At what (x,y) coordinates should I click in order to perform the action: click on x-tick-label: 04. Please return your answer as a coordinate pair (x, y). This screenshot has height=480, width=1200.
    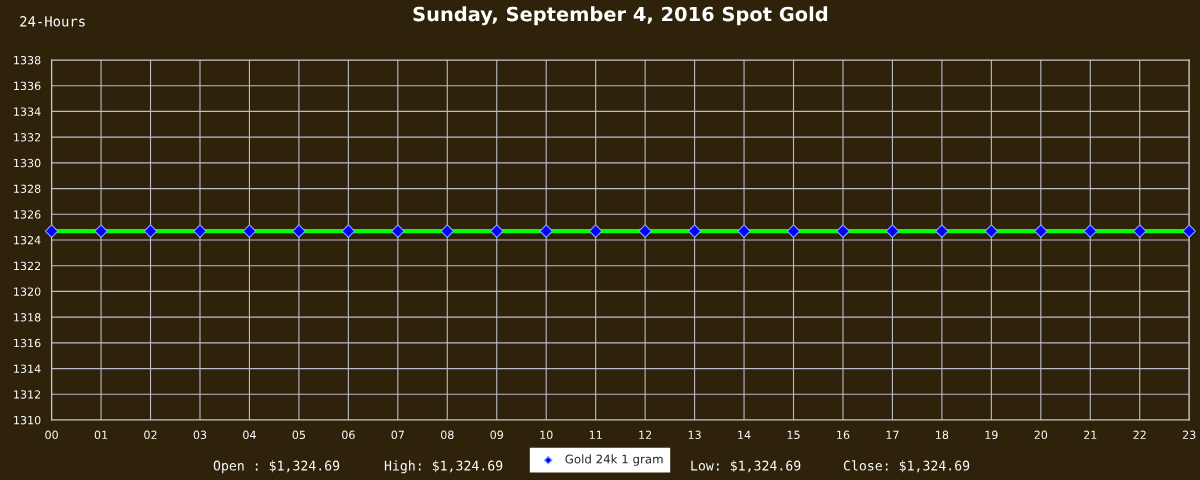
    Looking at the image, I should click on (249, 435).